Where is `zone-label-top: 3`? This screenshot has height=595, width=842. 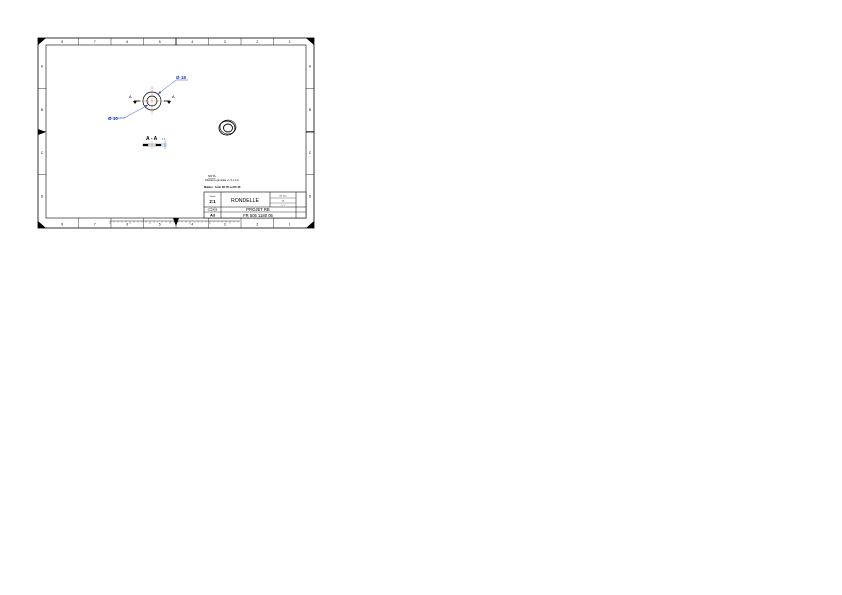
zone-label-top: 3 is located at coordinates (225, 42).